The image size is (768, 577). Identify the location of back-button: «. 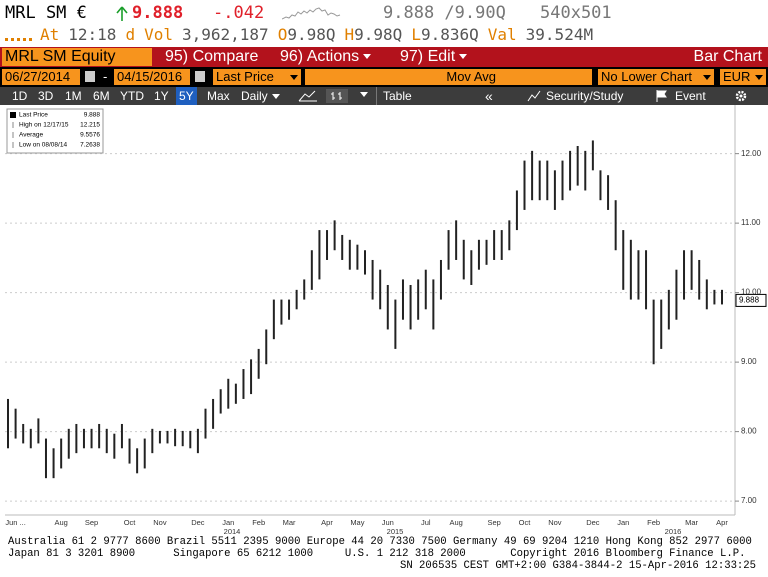
(489, 96).